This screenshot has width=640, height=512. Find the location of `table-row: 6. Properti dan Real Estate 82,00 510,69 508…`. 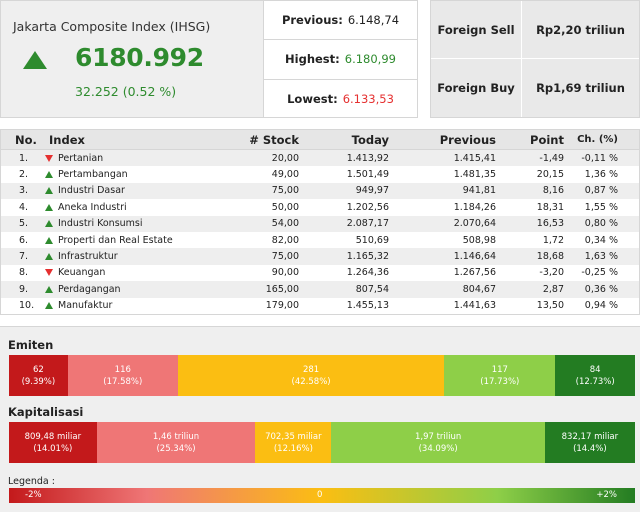

table-row: 6. Properti dan Real Estate 82,00 510,69 508… is located at coordinates (320, 240).